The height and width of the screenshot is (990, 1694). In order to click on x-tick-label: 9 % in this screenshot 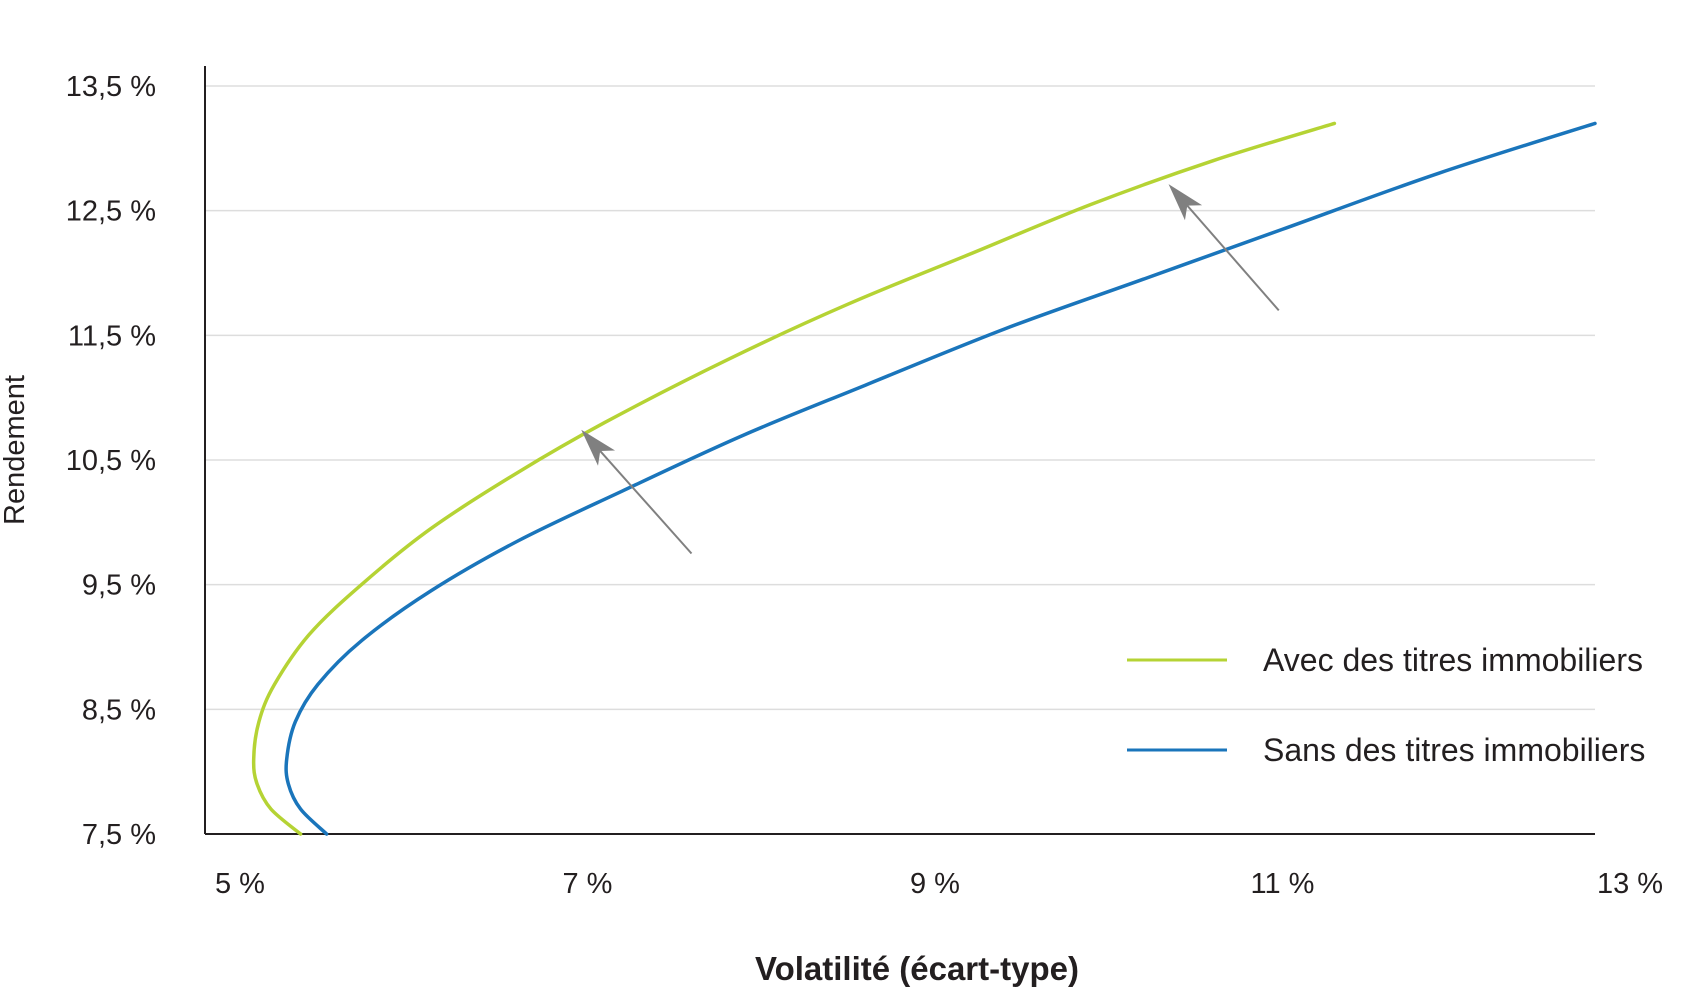, I will do `click(935, 884)`.